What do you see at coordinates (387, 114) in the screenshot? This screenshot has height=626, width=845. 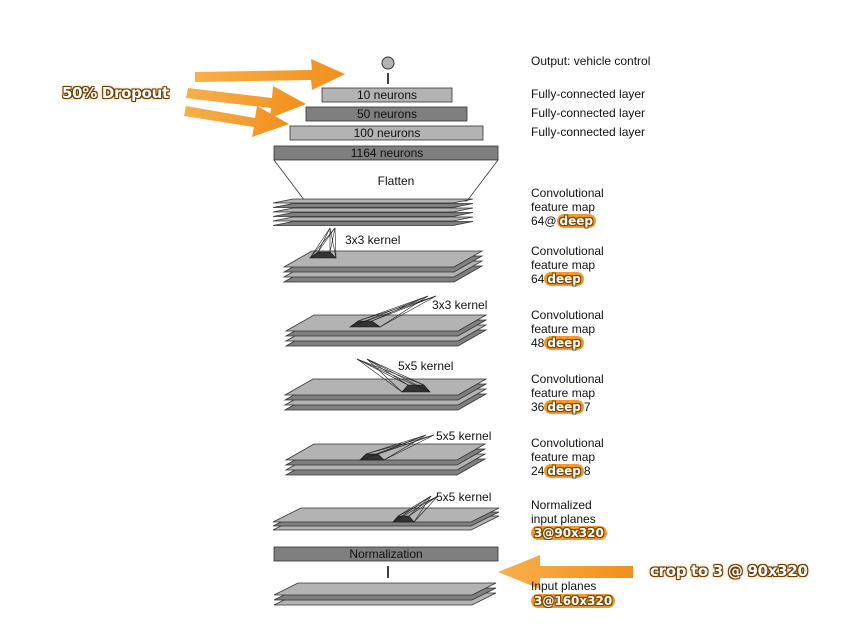 I see `fc-label-50: 50 neurons` at bounding box center [387, 114].